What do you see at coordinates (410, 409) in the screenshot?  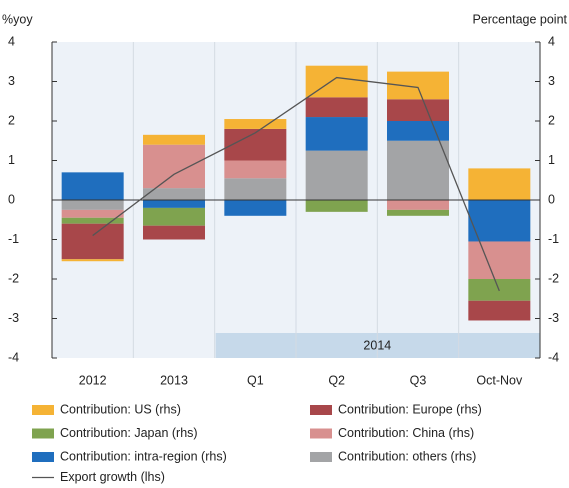 I see `legend-label: Contribution: Europe (rhs)` at bounding box center [410, 409].